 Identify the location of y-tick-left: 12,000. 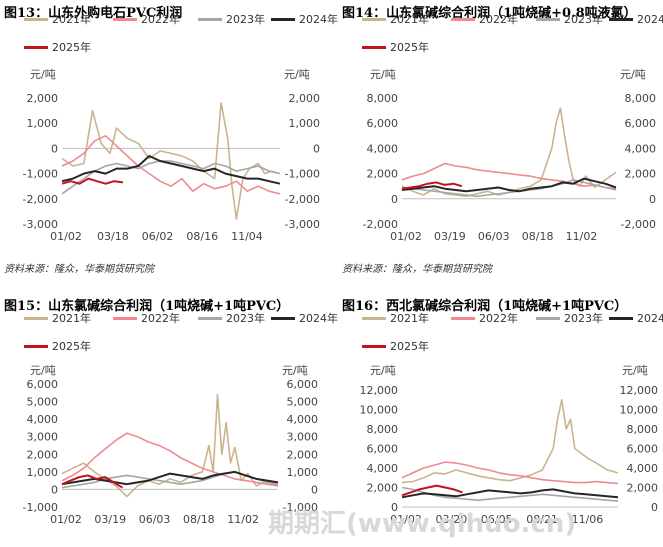
(379, 390).